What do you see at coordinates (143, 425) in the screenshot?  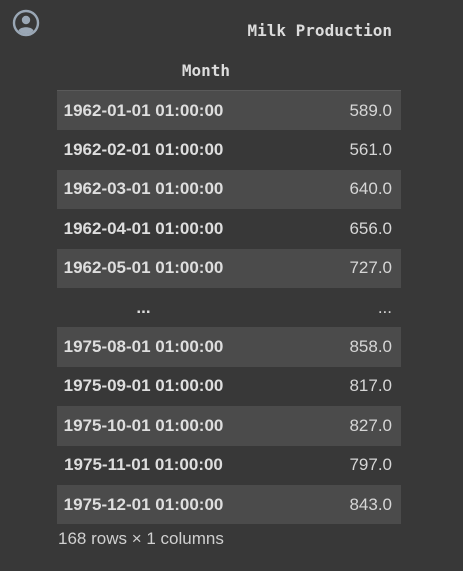 I see `row-index: 1975-10-01 01:00:00` at bounding box center [143, 425].